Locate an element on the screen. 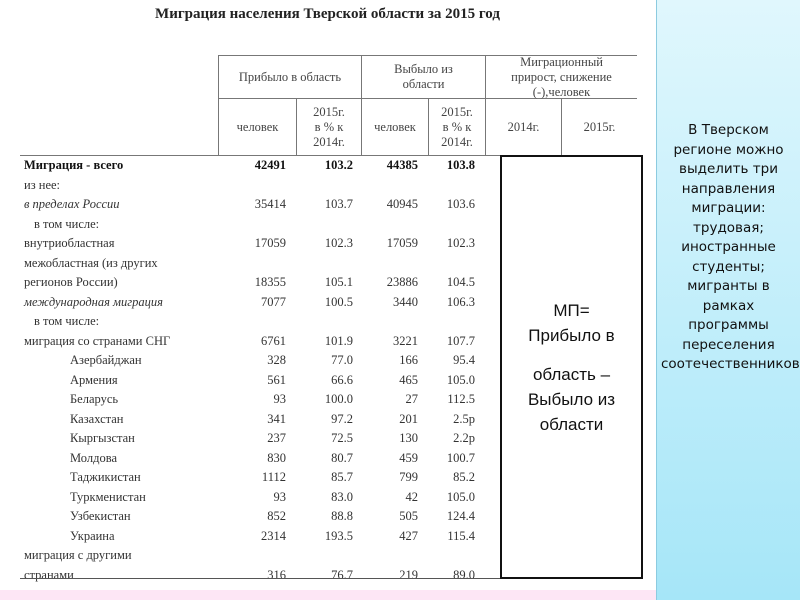 Image resolution: width=800 pixels, height=600 pixels. row-value: 3221 is located at coordinates (405, 340).